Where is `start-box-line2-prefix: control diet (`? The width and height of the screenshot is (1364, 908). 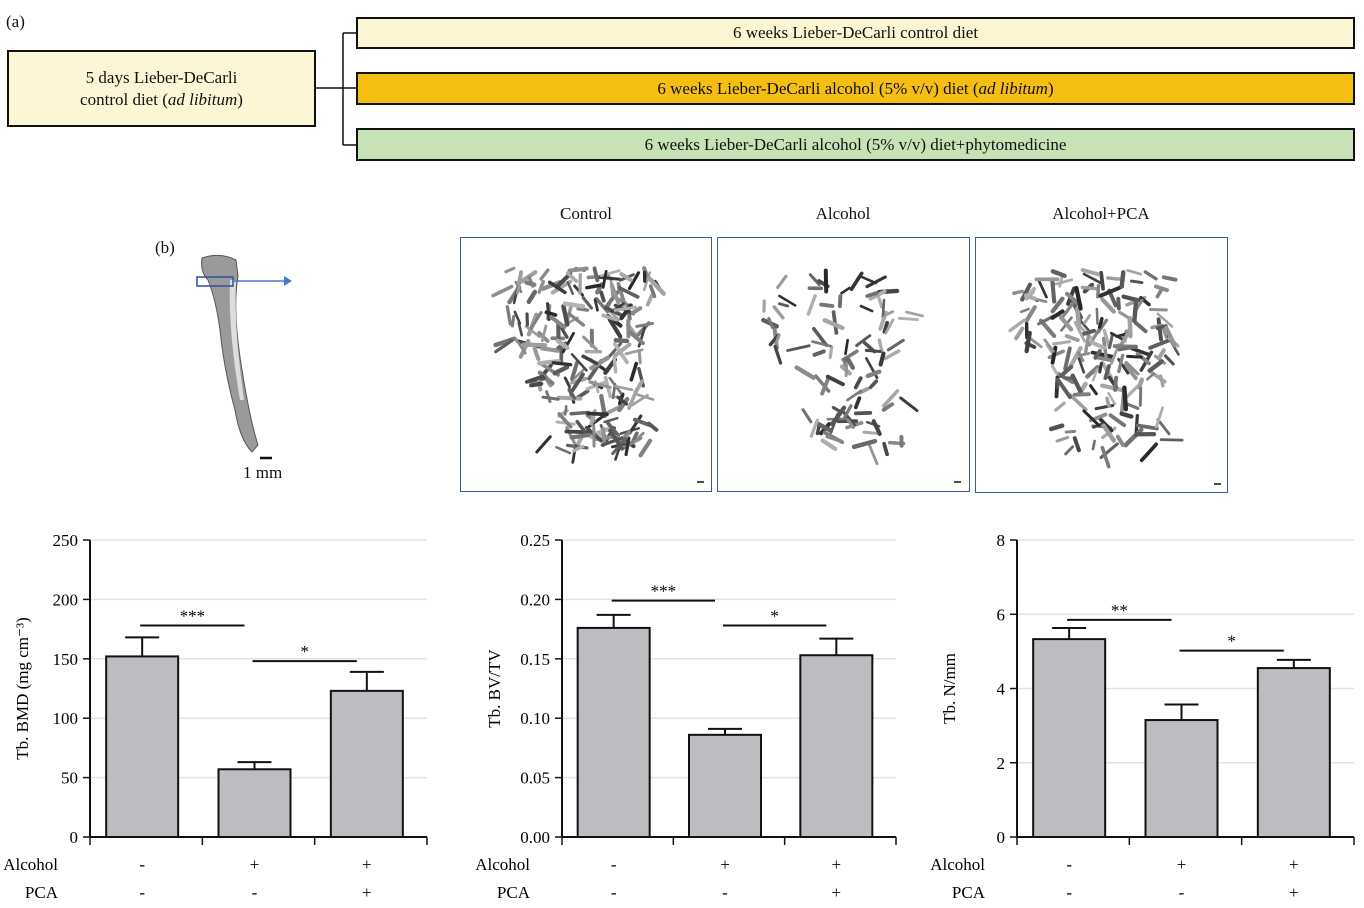
start-box-line2-prefix: control diet ( is located at coordinates (124, 99).